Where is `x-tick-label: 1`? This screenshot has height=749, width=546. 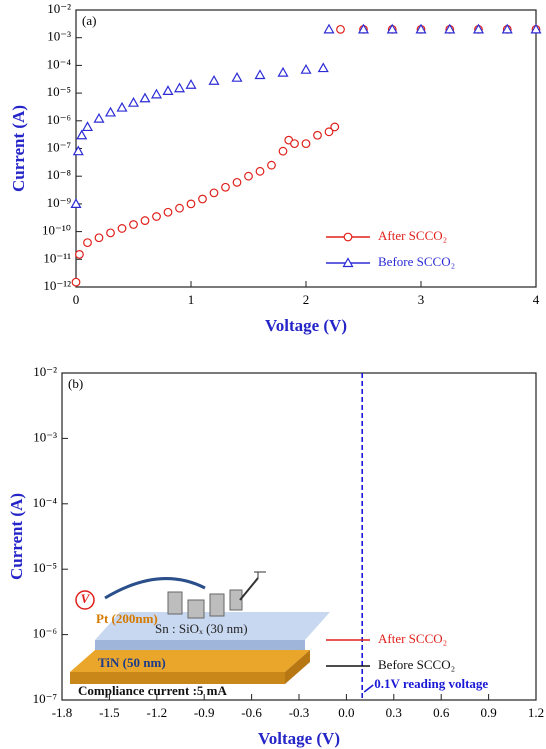 x-tick-label: 1 is located at coordinates (191, 299).